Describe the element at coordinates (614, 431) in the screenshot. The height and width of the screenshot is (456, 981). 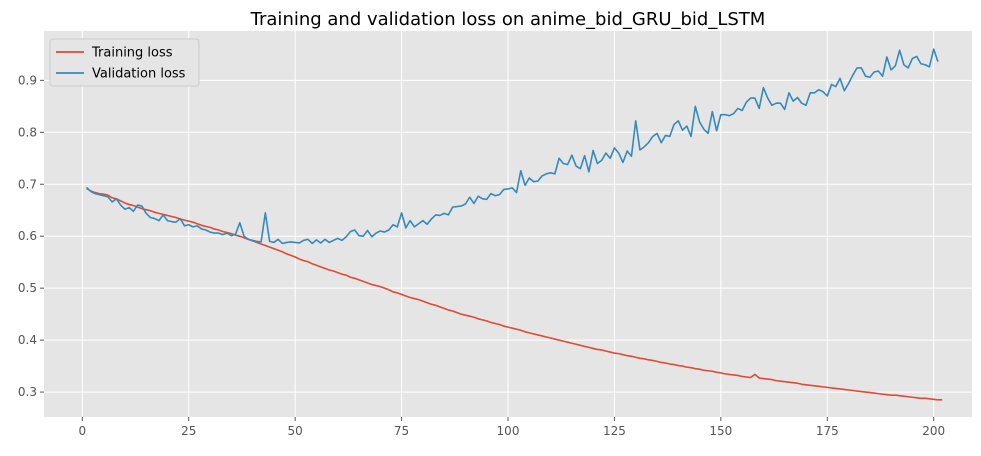
I see `x-tick-label: 125` at that location.